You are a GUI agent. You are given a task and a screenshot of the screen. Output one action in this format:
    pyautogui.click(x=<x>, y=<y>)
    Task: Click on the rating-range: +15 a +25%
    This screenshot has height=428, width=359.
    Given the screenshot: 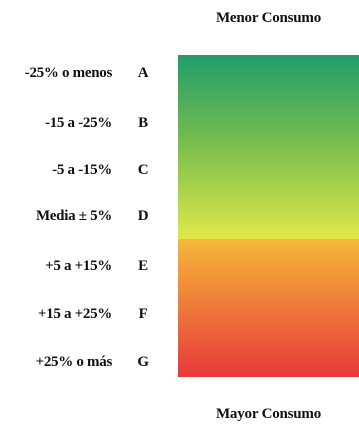 What is the action you would take?
    pyautogui.click(x=74, y=314)
    